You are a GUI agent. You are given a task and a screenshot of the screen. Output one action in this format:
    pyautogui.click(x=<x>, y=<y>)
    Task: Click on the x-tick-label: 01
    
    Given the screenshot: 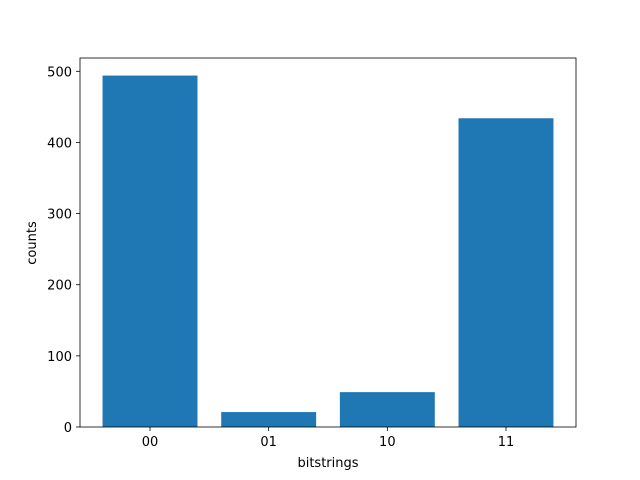 What is the action you would take?
    pyautogui.click(x=268, y=442)
    